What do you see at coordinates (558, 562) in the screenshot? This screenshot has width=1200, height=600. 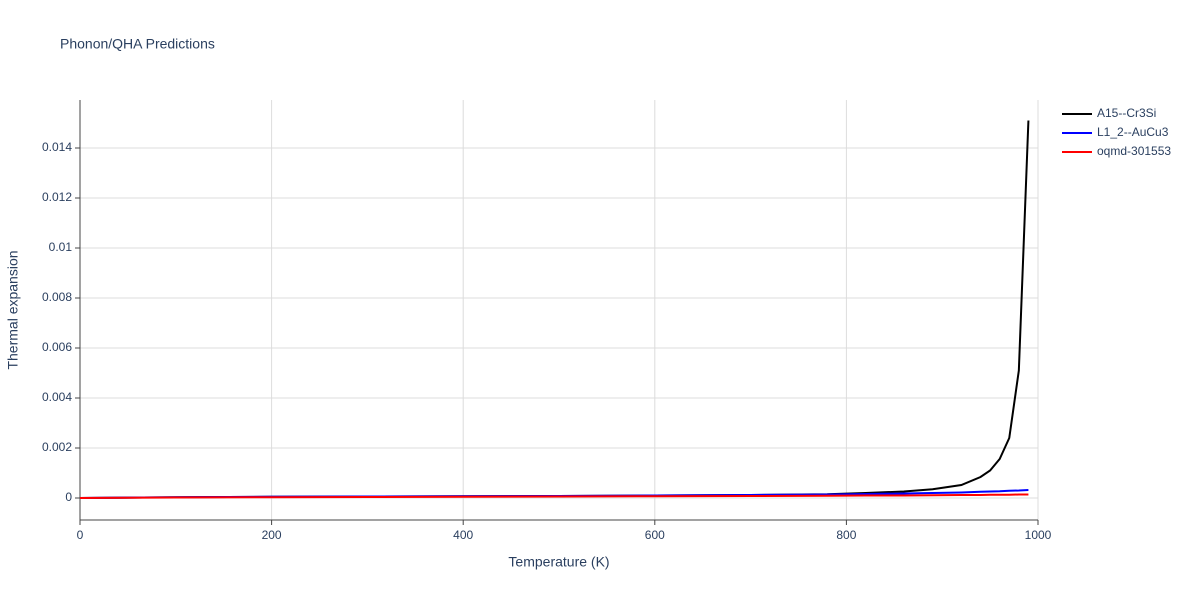 I see `x-axis-label: Temperature (K)` at bounding box center [558, 562].